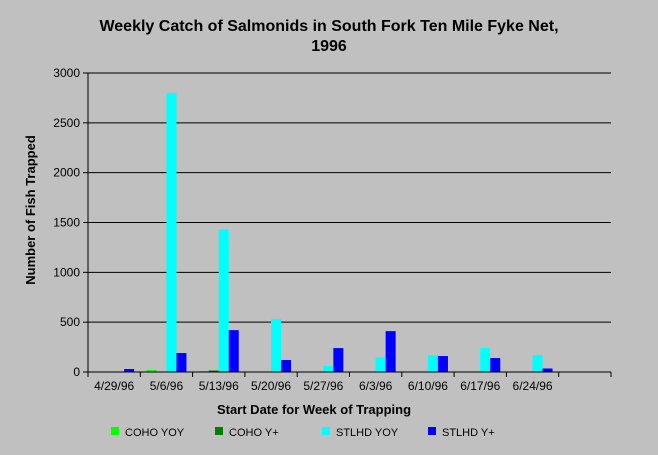 This screenshot has height=455, width=658. Describe the element at coordinates (254, 433) in the screenshot. I see `legend-label: COHO Y+` at that location.